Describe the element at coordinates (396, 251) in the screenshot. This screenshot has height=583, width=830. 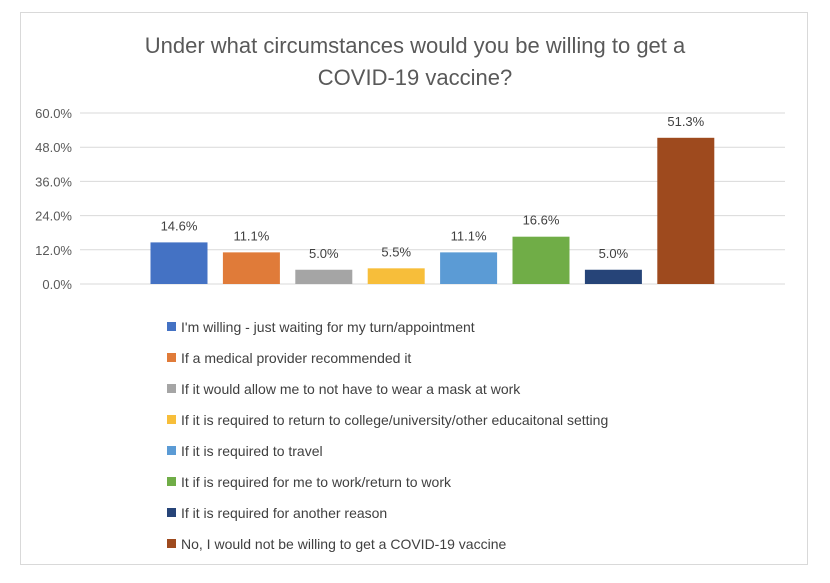
I see `data-label: 5.5%` at that location.